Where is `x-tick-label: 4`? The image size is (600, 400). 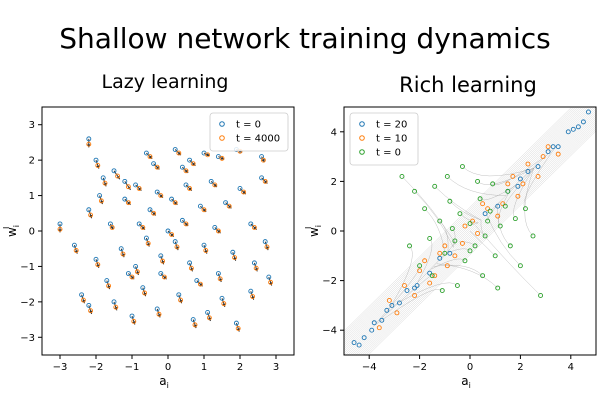 x-tick-label: 4 is located at coordinates (571, 367).